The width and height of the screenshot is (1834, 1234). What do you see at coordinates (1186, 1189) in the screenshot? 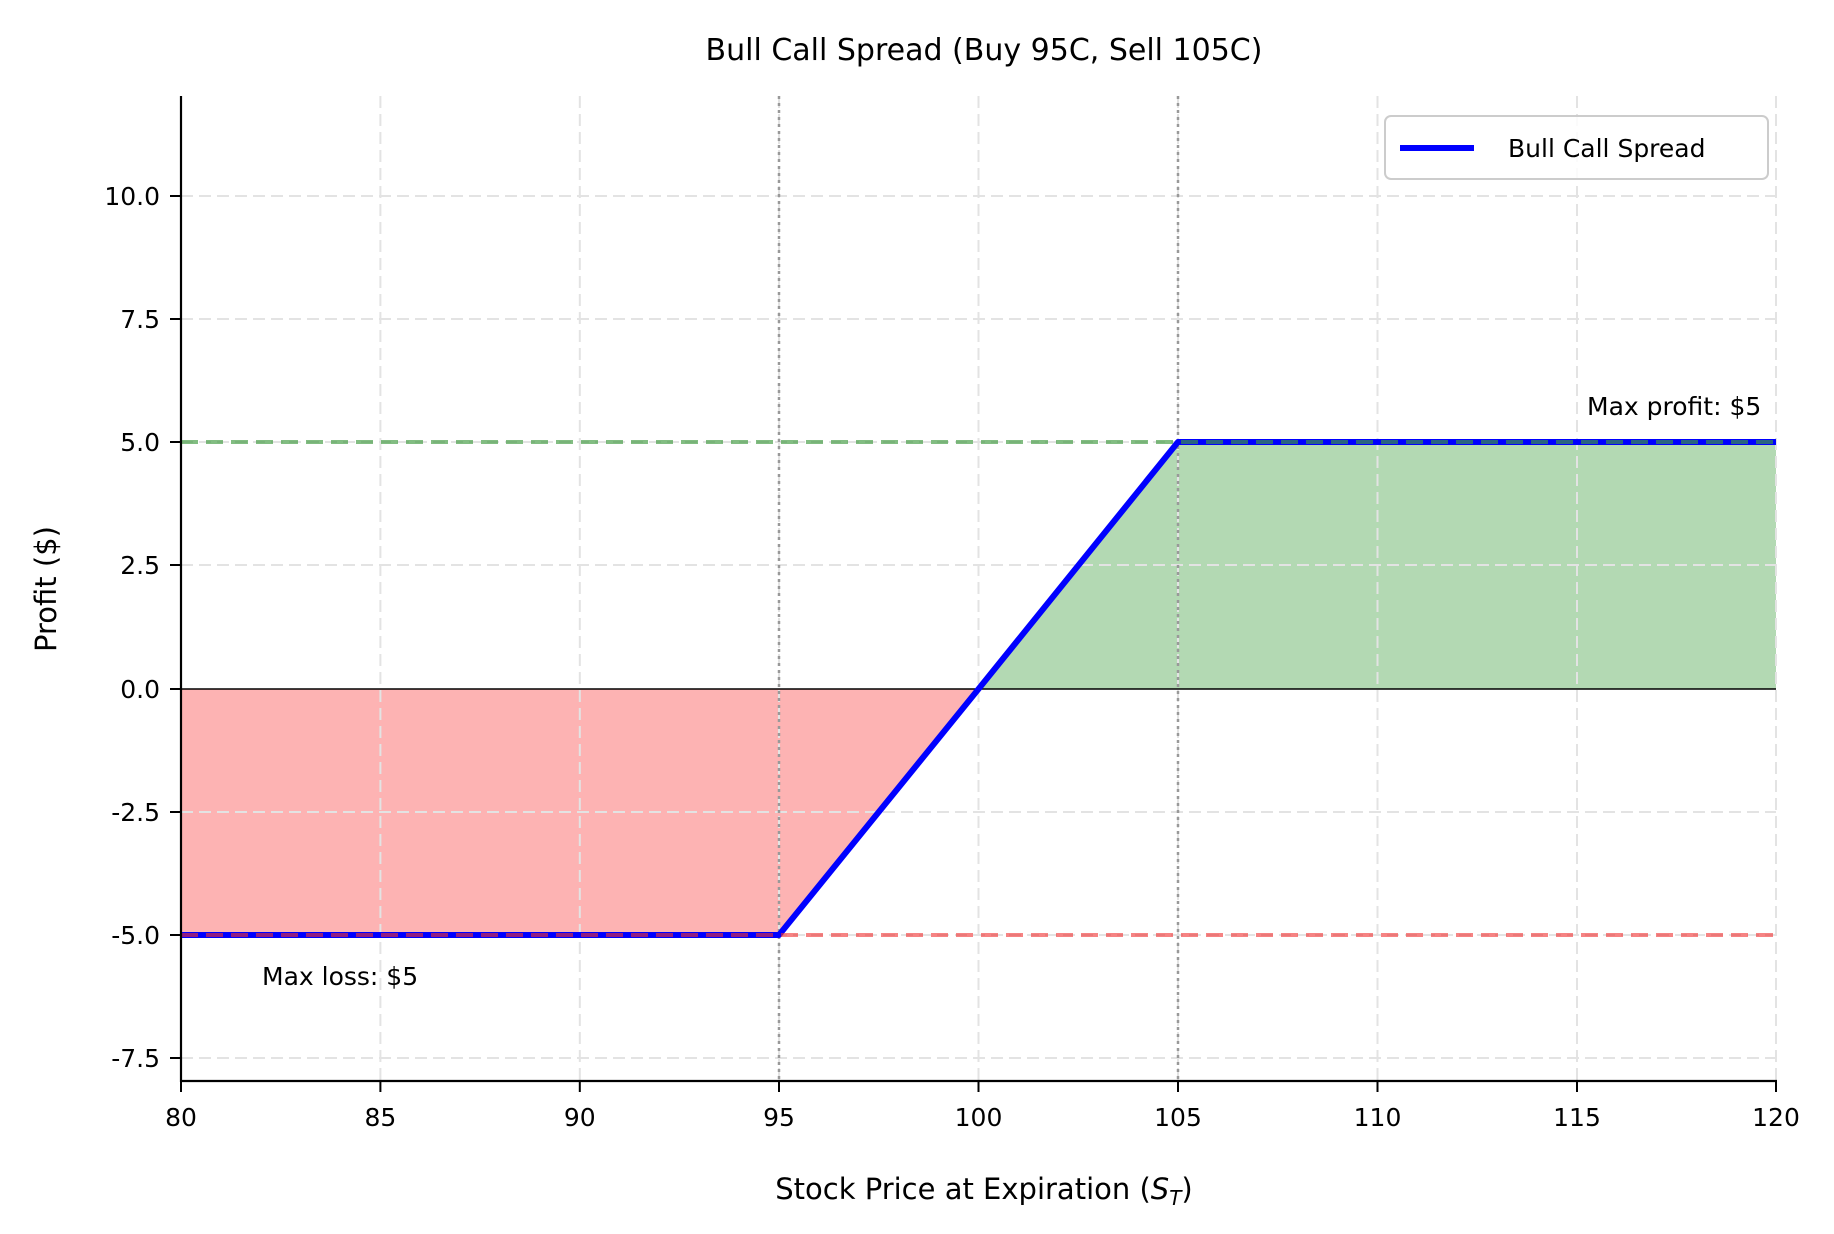
I see `x-axis-label-close: )` at bounding box center [1186, 1189].